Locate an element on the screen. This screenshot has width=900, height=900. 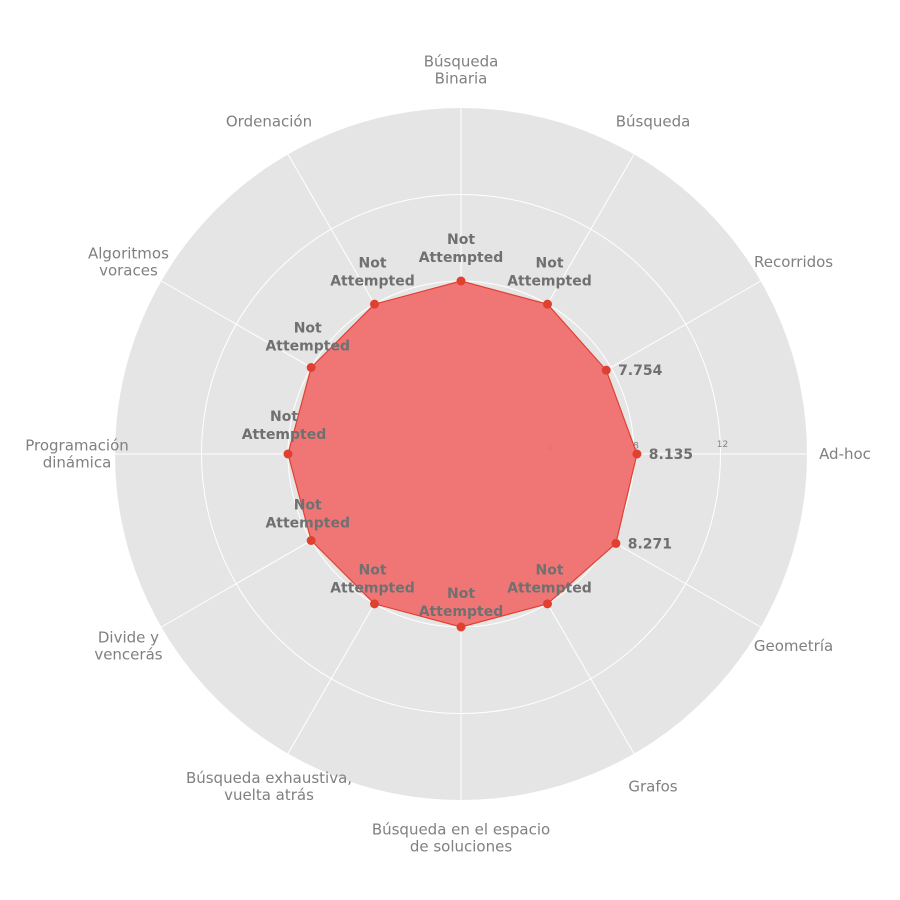
category-label: Geometría is located at coordinates (793, 646).